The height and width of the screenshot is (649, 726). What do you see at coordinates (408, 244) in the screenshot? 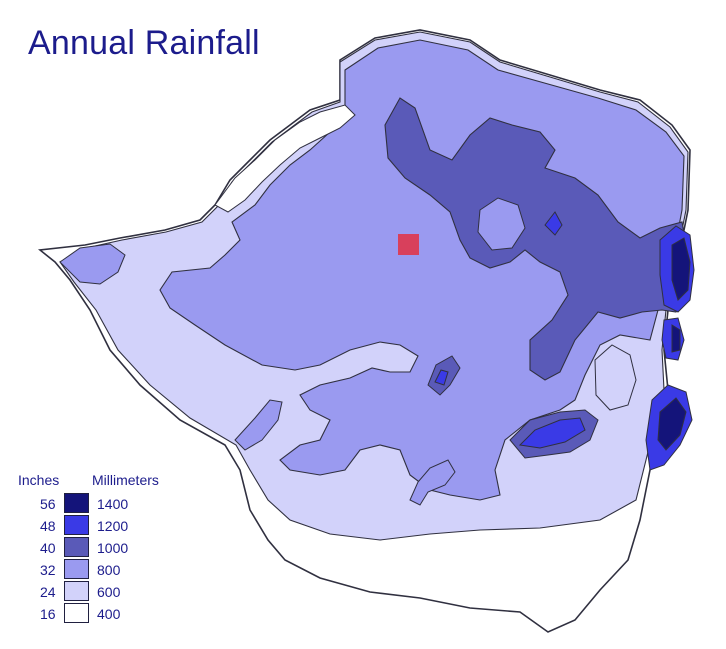
I see `square-marker-icon` at bounding box center [408, 244].